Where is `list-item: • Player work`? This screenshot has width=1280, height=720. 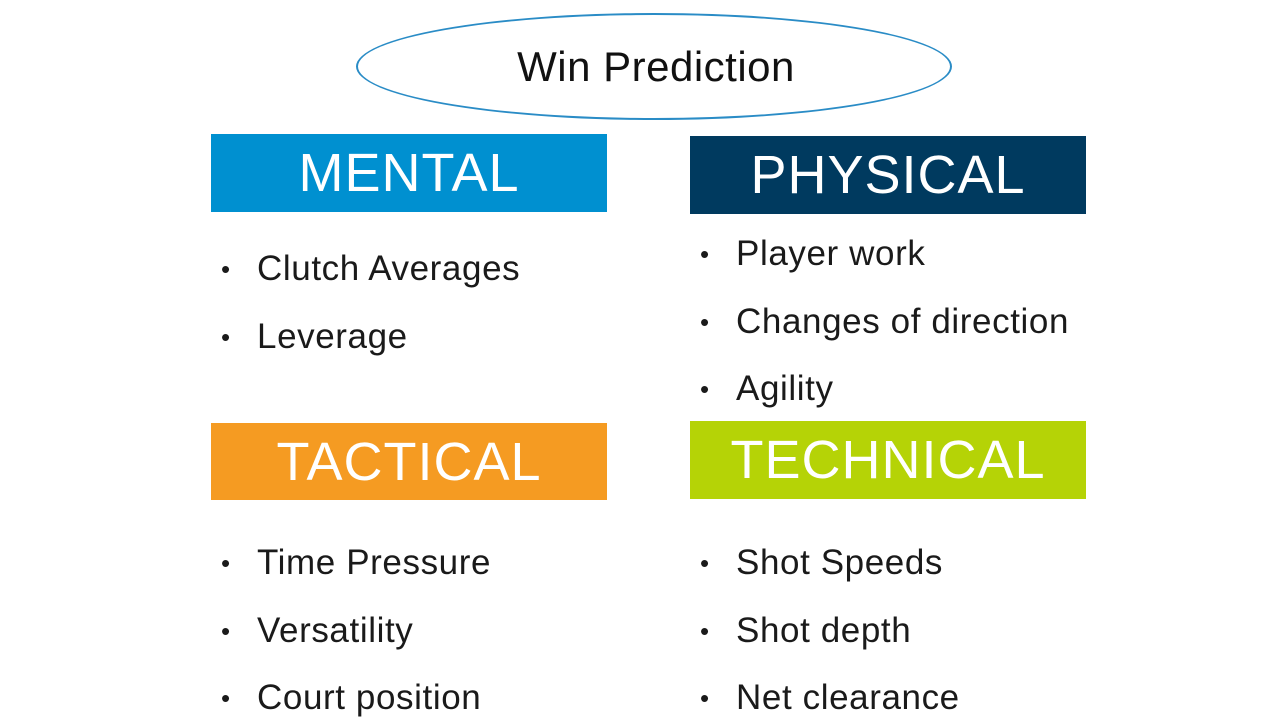
list-item: • Player work is located at coordinates (879, 268).